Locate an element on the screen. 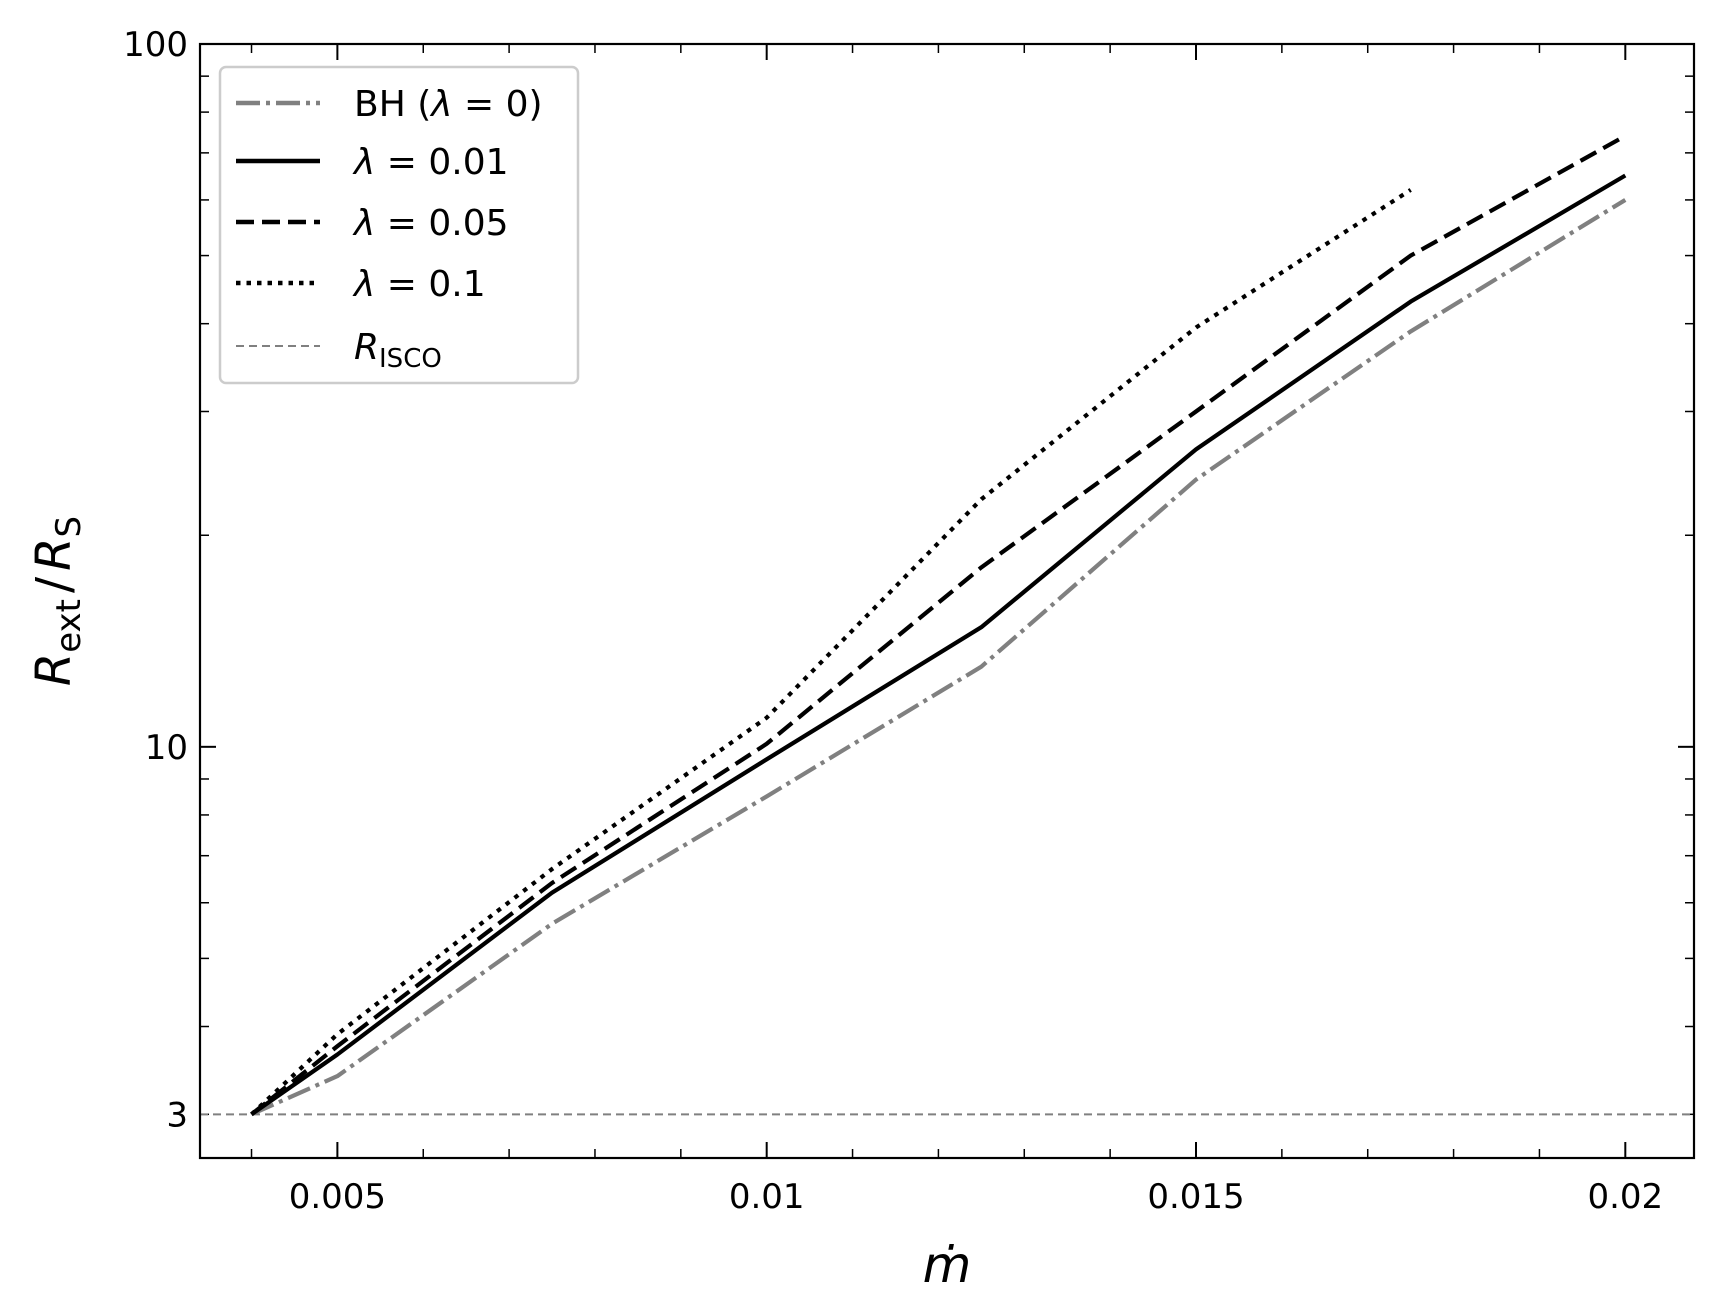 The width and height of the screenshot is (1716, 1312). legend-label-lambda-001: λ = 0.01 is located at coordinates (430, 162).